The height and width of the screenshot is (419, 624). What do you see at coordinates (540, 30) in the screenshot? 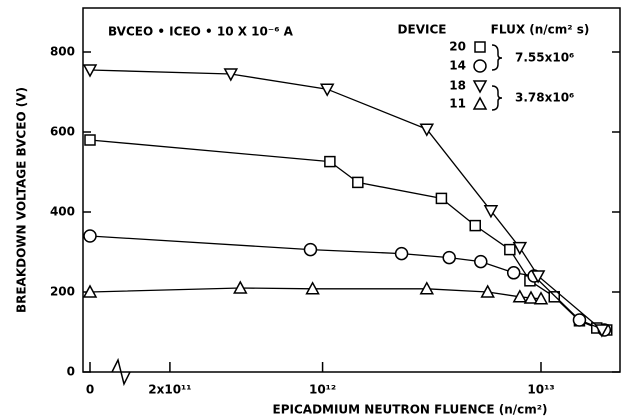
I see `legend-header: FLUX (n/cm² s)` at bounding box center [540, 30].